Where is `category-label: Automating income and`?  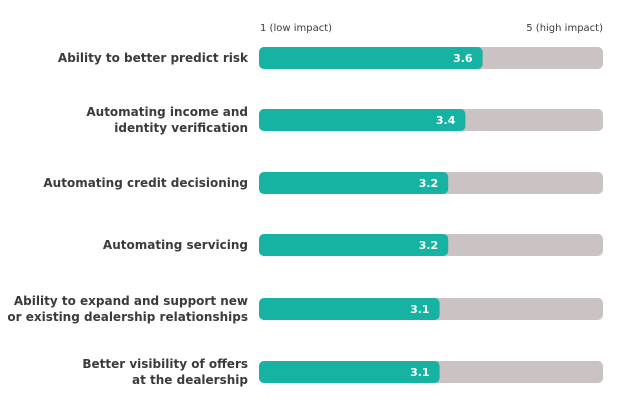 category-label: Automating income and is located at coordinates (167, 112).